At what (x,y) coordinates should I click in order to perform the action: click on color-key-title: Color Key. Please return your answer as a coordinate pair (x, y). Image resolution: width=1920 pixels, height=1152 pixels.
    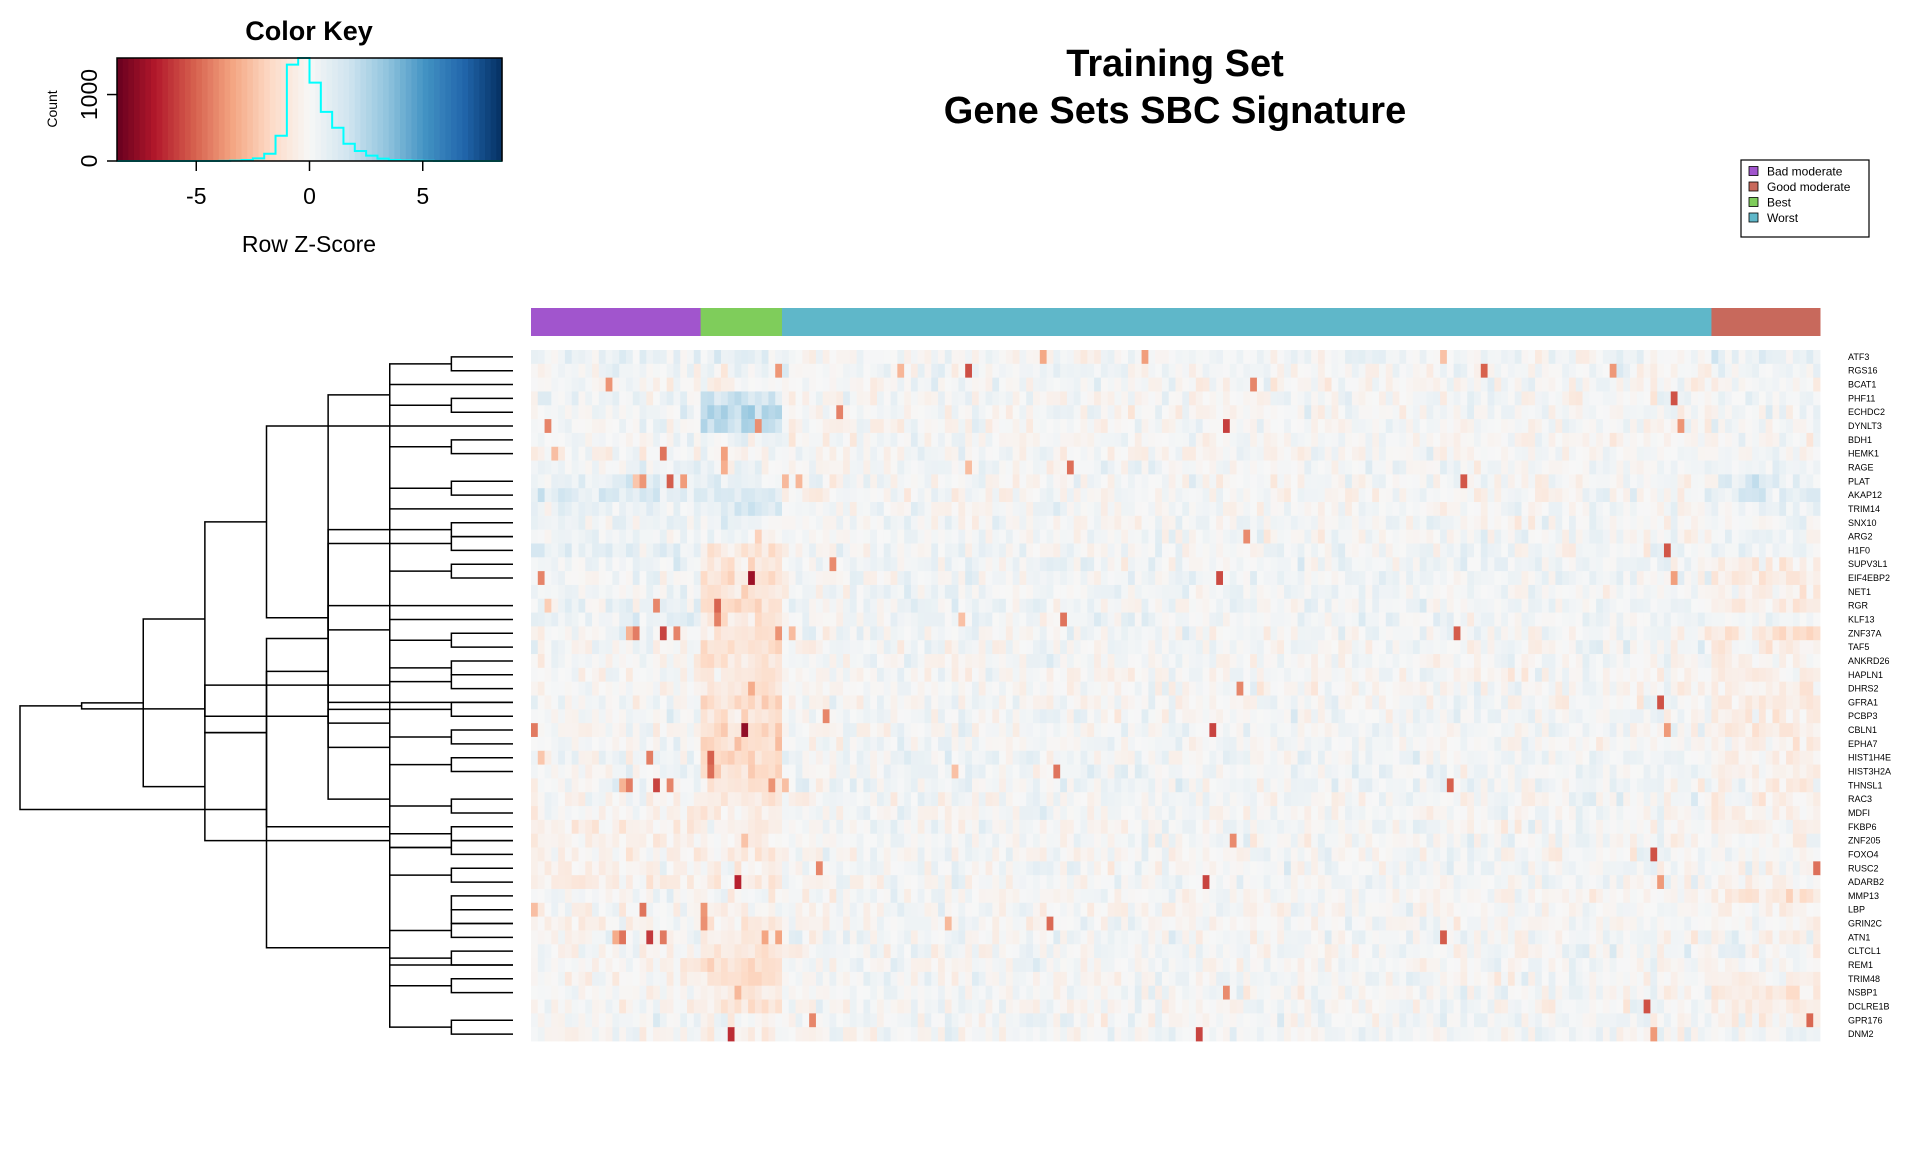
    Looking at the image, I should click on (309, 31).